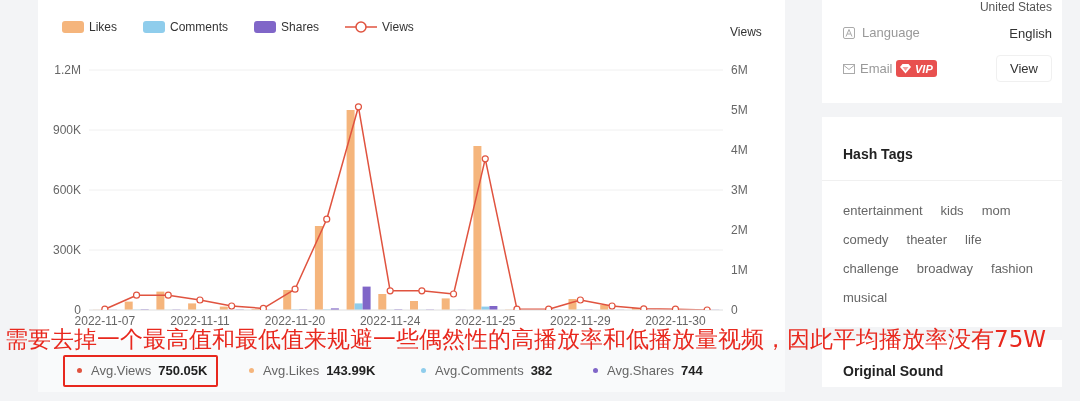  What do you see at coordinates (103, 27) in the screenshot?
I see `legend-label: Likes` at bounding box center [103, 27].